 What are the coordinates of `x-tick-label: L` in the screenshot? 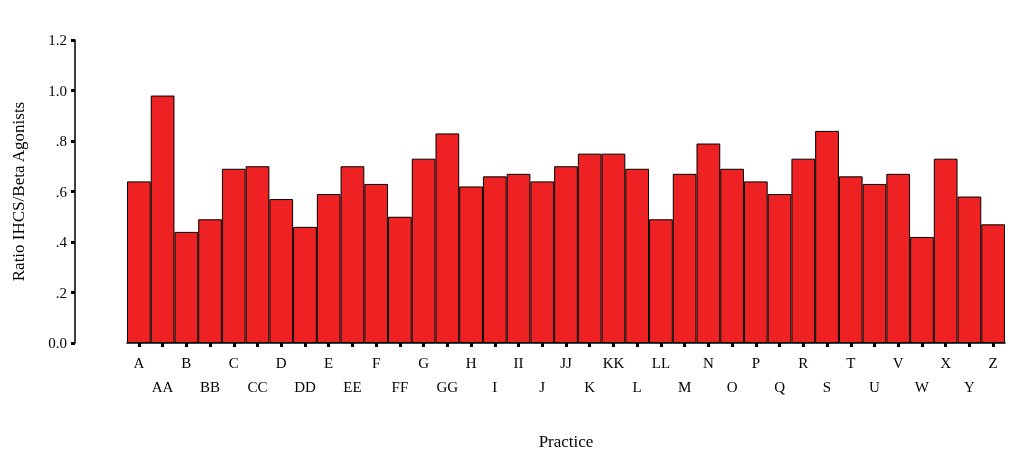 It's located at (637, 387).